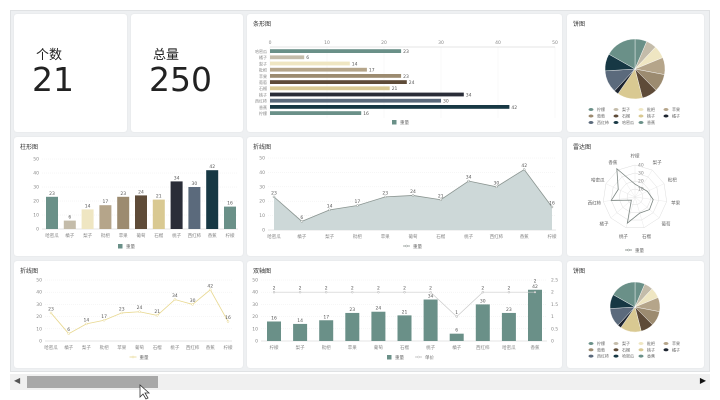 This screenshot has height=400, width=720. I want to click on x-tick-label: 梨子, so click(86, 347).